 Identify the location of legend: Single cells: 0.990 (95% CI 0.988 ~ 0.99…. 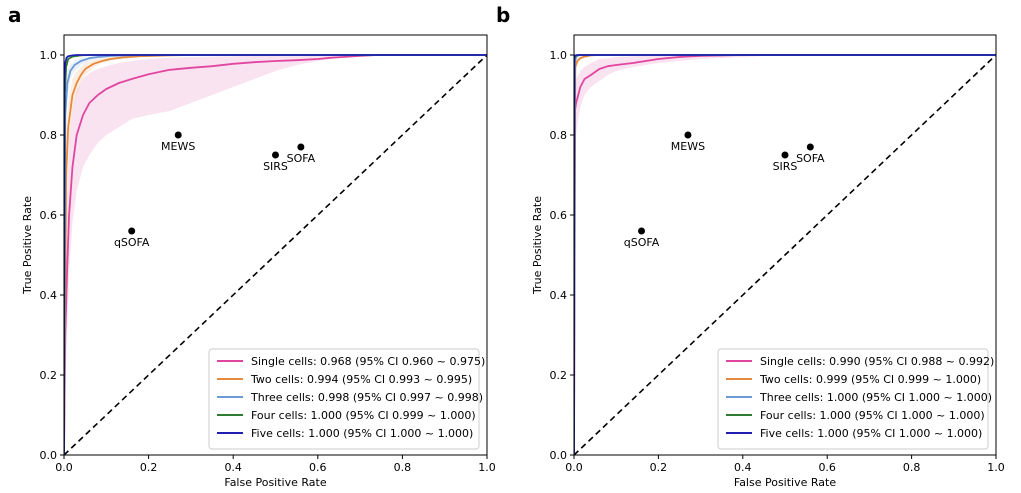
(855, 399).